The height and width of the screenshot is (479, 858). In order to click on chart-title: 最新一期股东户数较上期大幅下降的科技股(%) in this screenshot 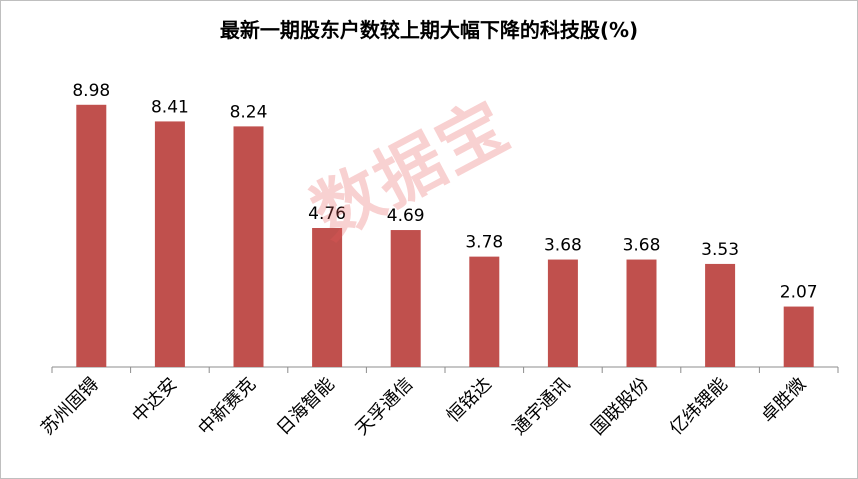, I will do `click(429, 30)`.